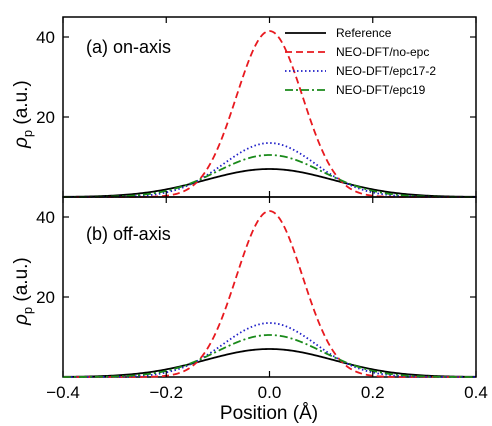 The image size is (492, 426). I want to click on x-tick-label: −0.4, so click(63, 392).